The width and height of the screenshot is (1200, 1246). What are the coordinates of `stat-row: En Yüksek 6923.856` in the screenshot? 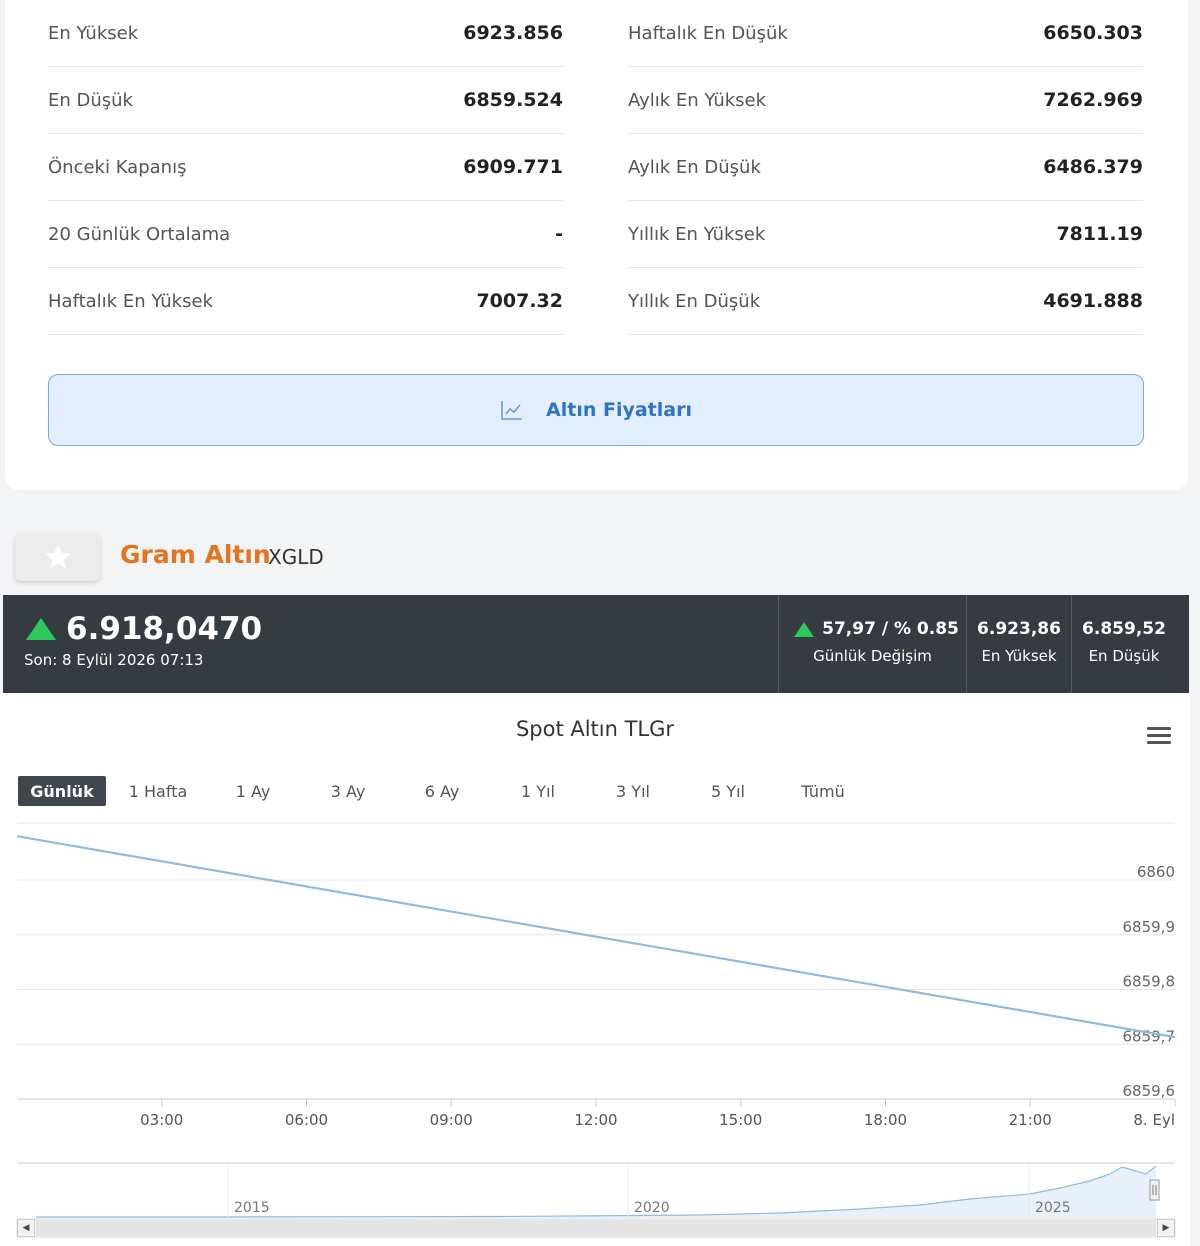 It's located at (305, 33).